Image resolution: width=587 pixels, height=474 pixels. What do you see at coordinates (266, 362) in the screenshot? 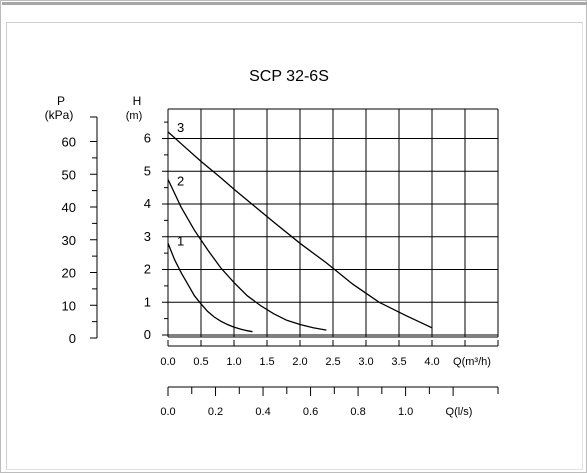
I see `flow-tick-label: 1.5` at bounding box center [266, 362].